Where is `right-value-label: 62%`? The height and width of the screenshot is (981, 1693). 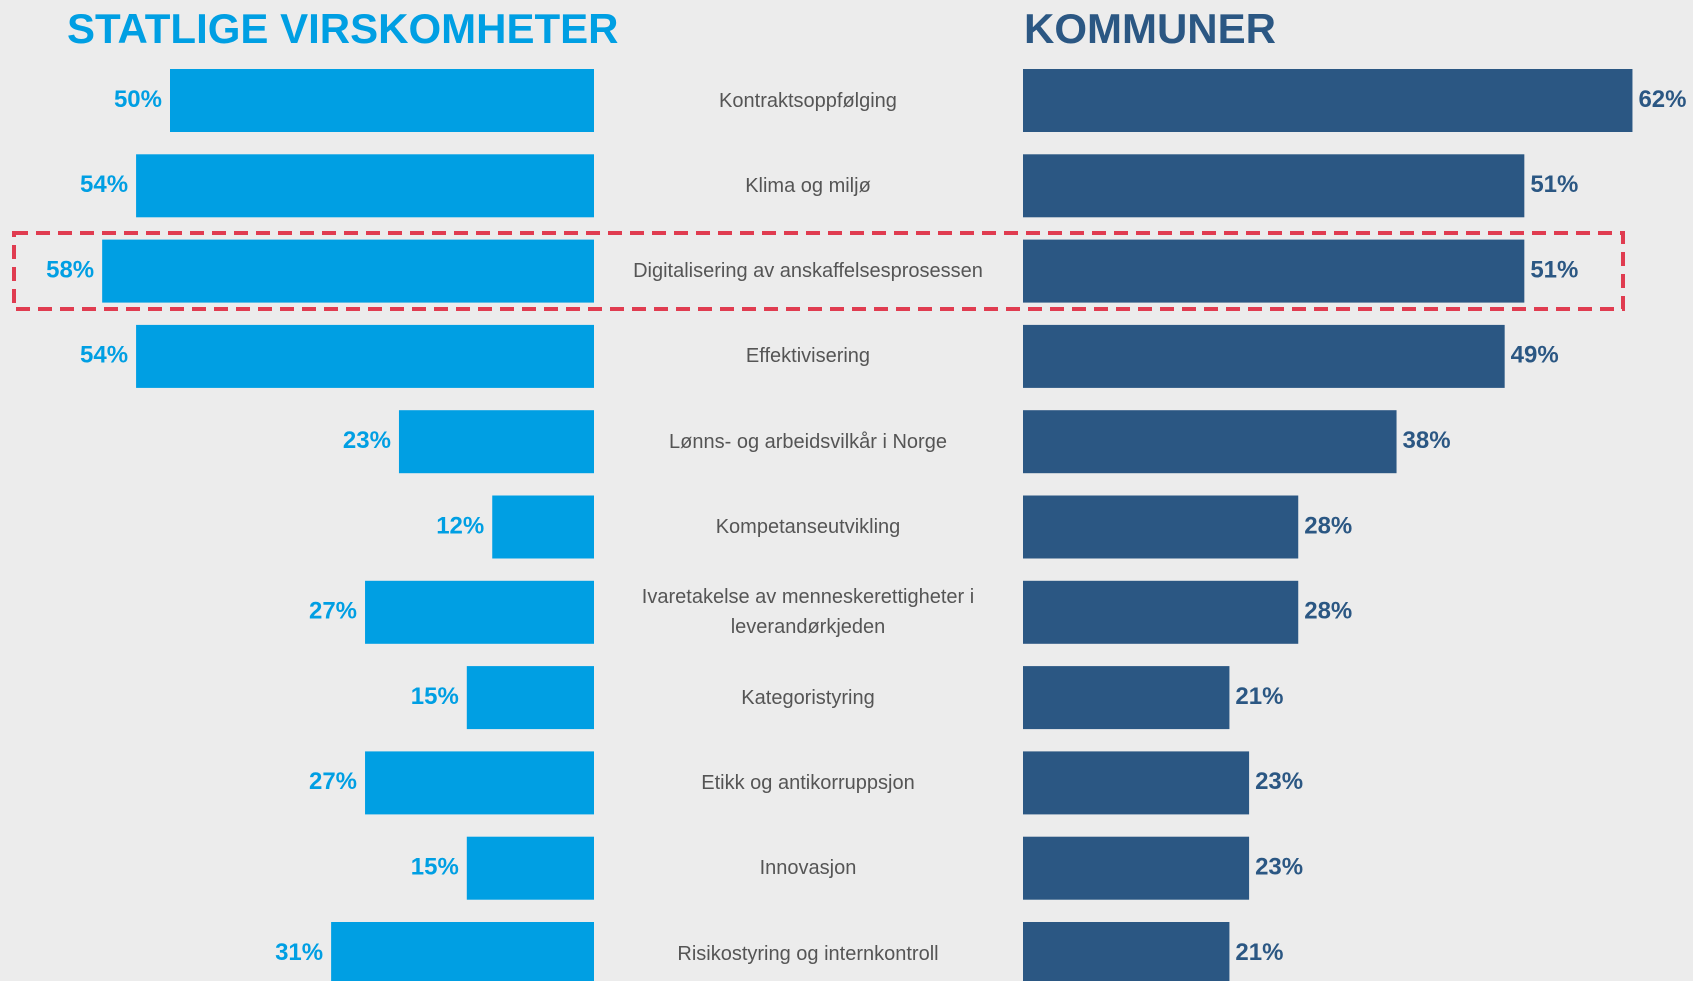
right-value-label: 62% is located at coordinates (1662, 99).